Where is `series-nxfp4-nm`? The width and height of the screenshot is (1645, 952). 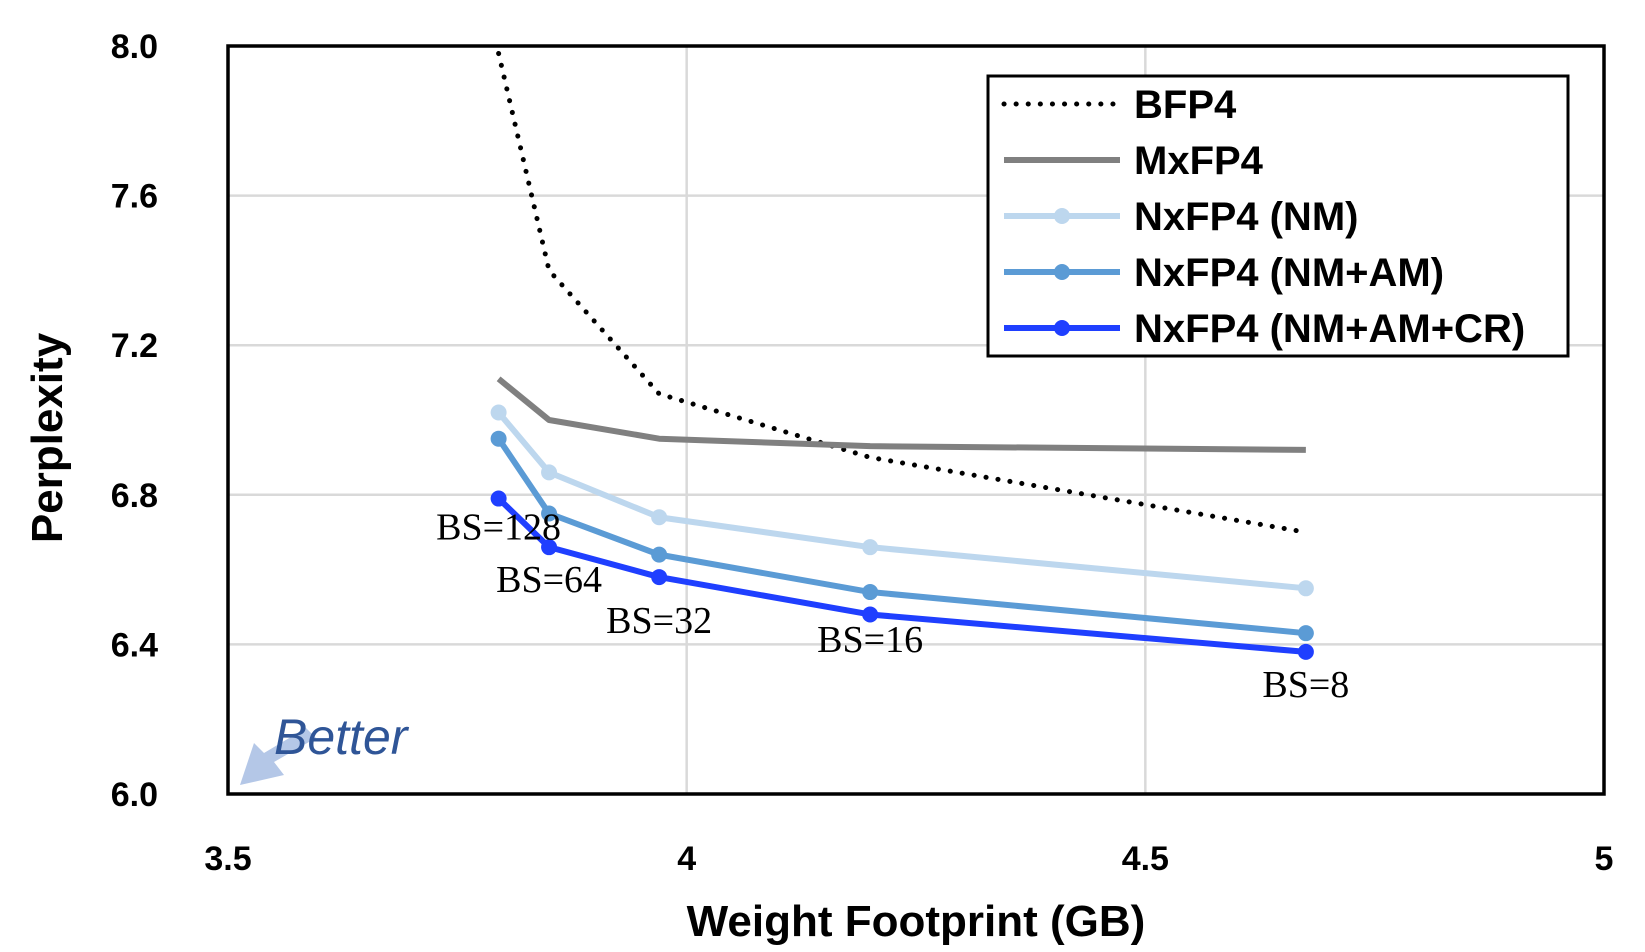 series-nxfp4-nm is located at coordinates (902, 500).